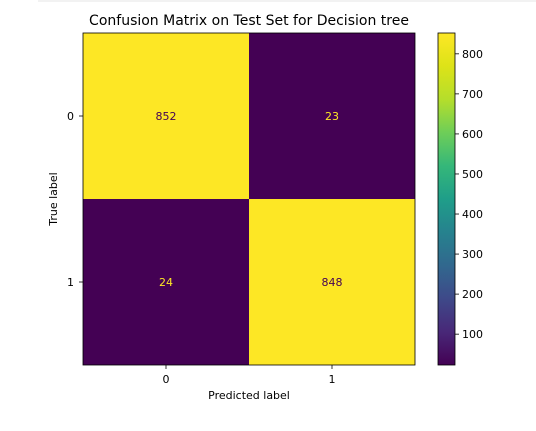  I want to click on matrix-value-0-1: 23, so click(332, 116).